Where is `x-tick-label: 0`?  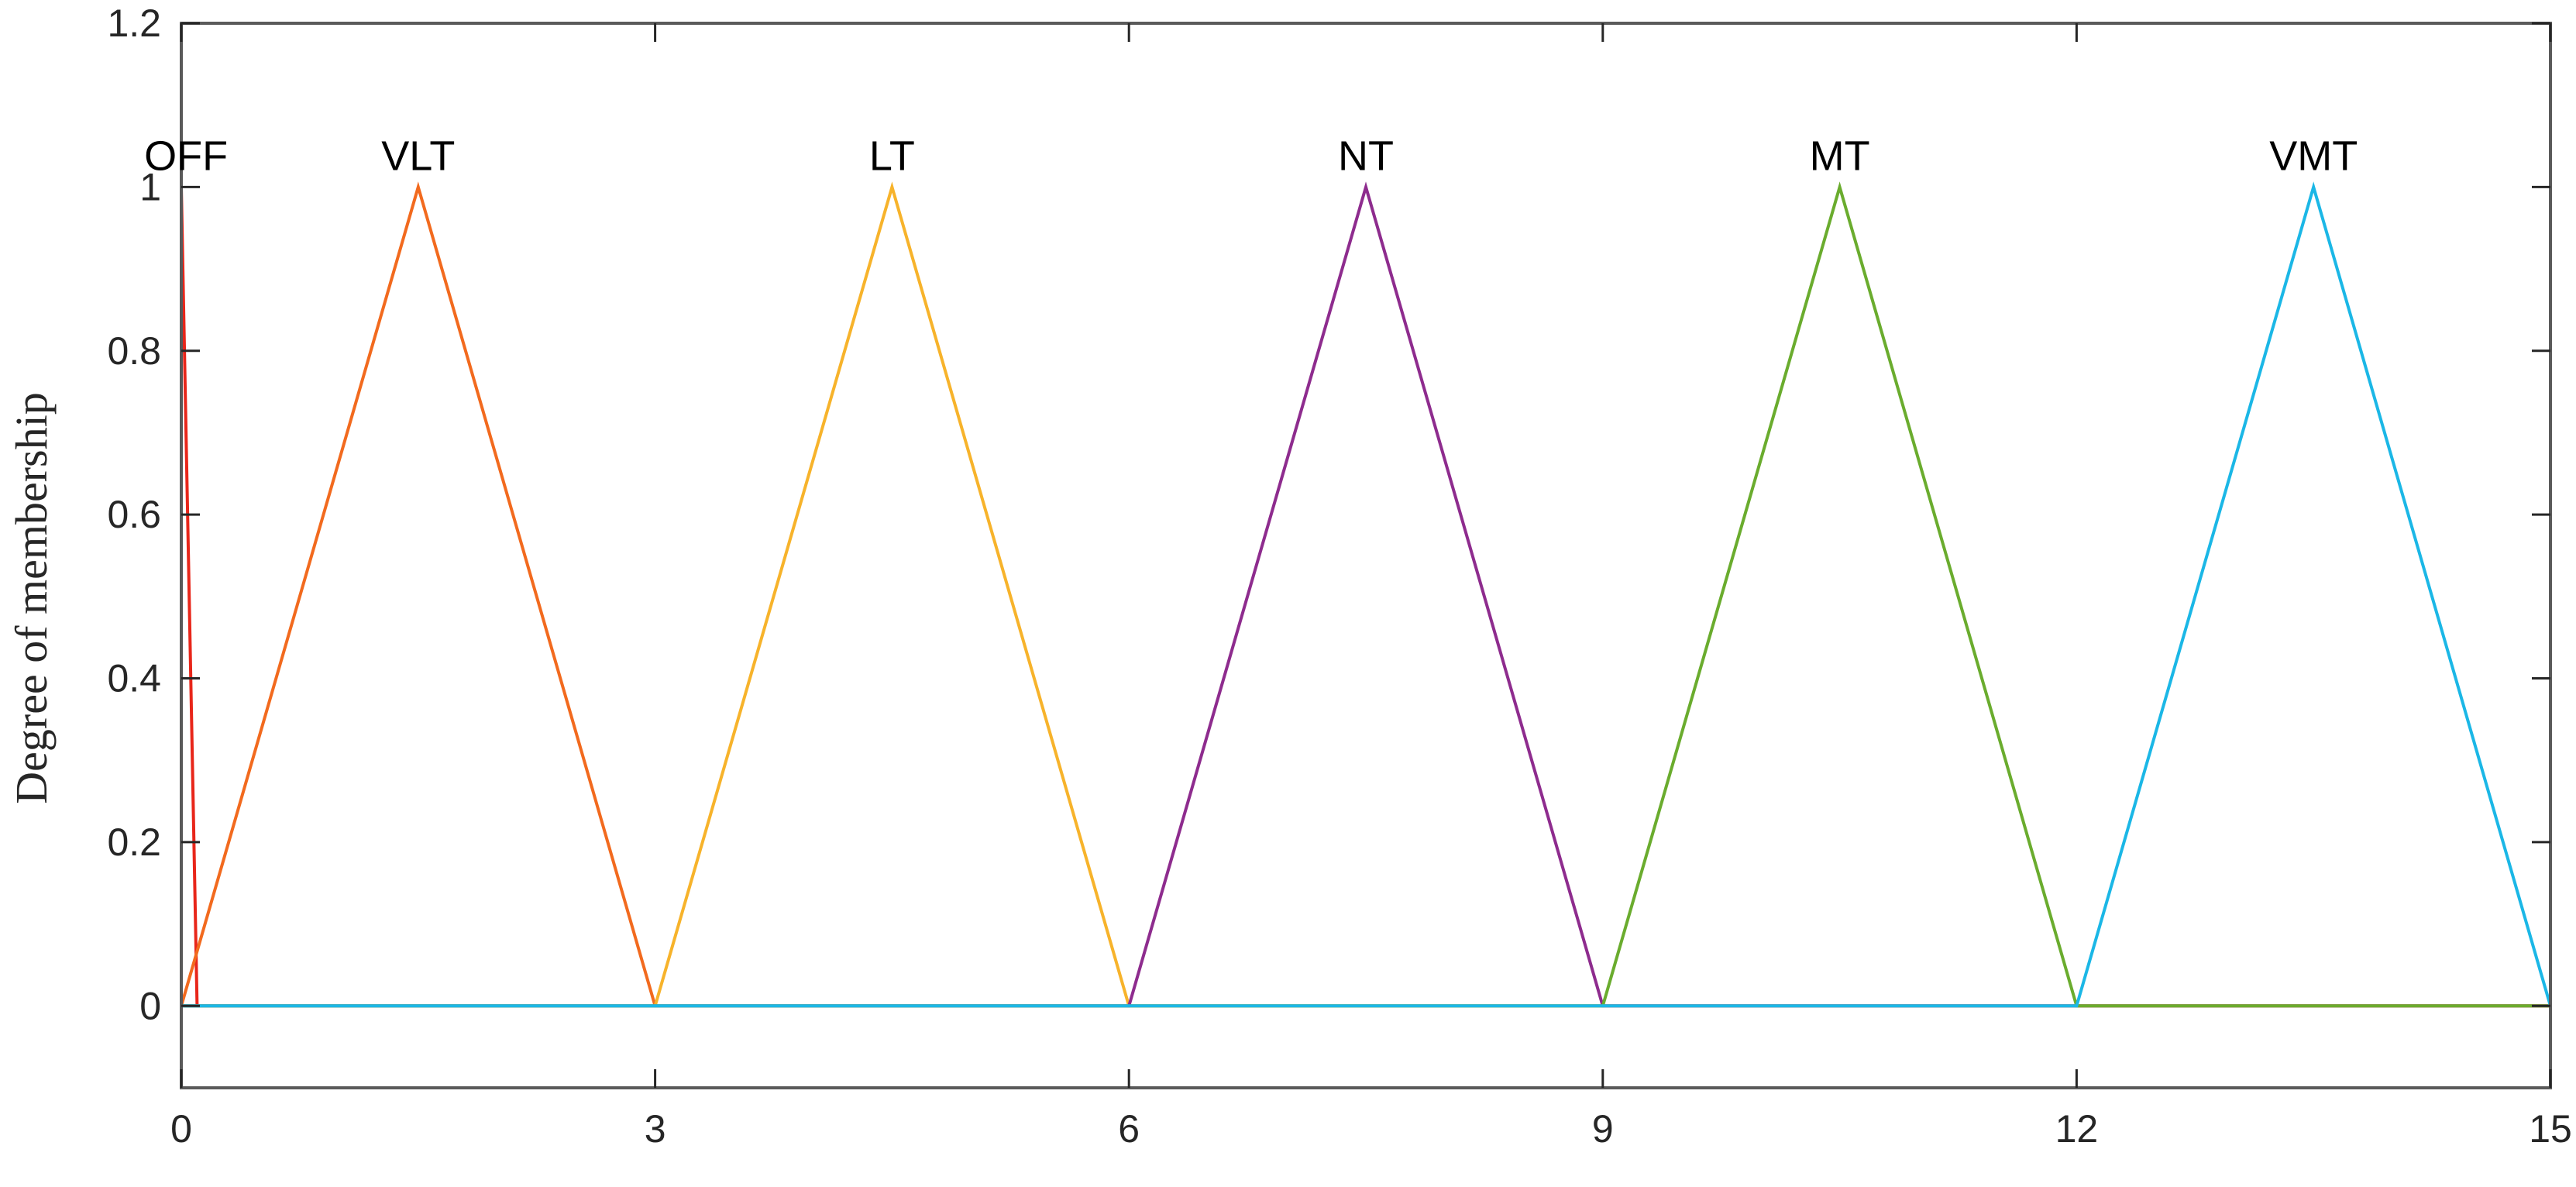
x-tick-label: 0 is located at coordinates (181, 1129).